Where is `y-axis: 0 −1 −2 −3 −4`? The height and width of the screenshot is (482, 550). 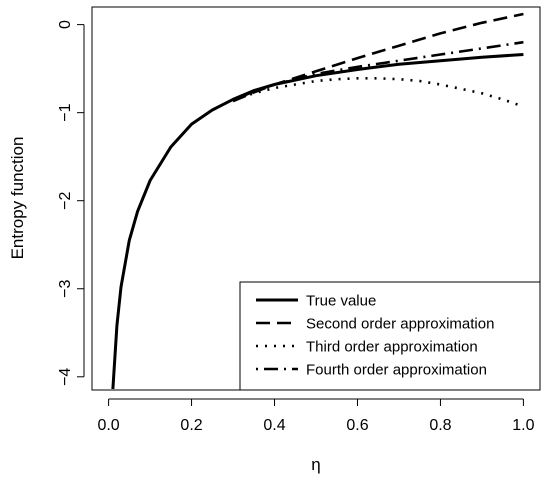
y-axis: 0 −1 −2 −3 −4 is located at coordinates (71, 203).